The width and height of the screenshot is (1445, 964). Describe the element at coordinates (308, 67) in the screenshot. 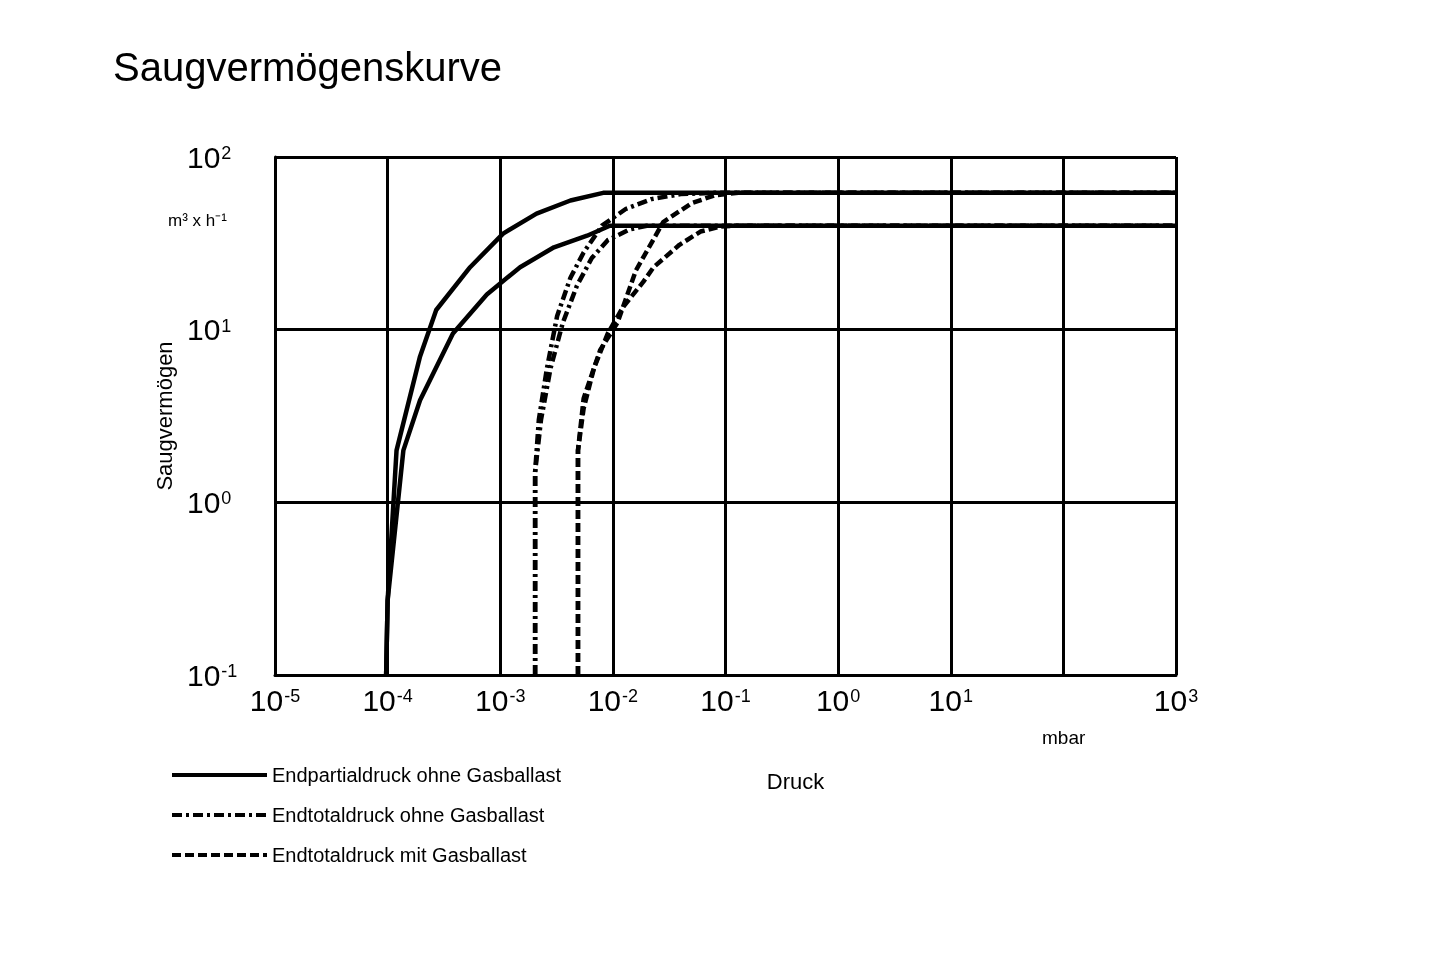

I see `chart-title: Saugvermögenskurve` at that location.